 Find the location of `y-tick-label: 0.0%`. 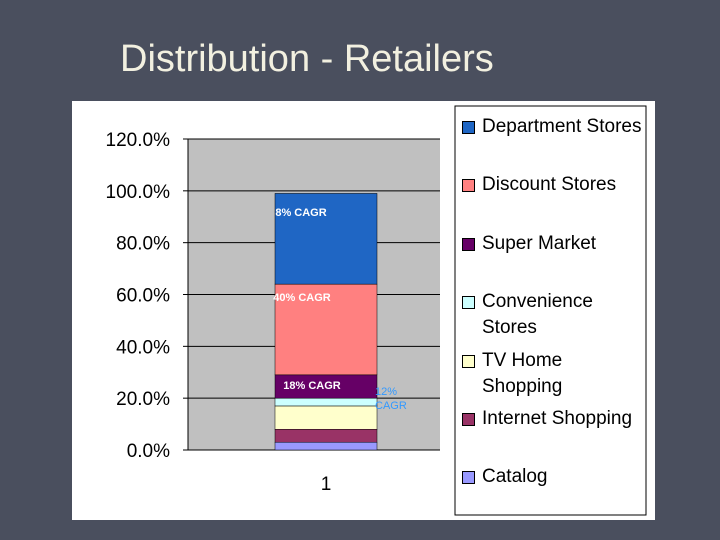

y-tick-label: 0.0% is located at coordinates (148, 451).